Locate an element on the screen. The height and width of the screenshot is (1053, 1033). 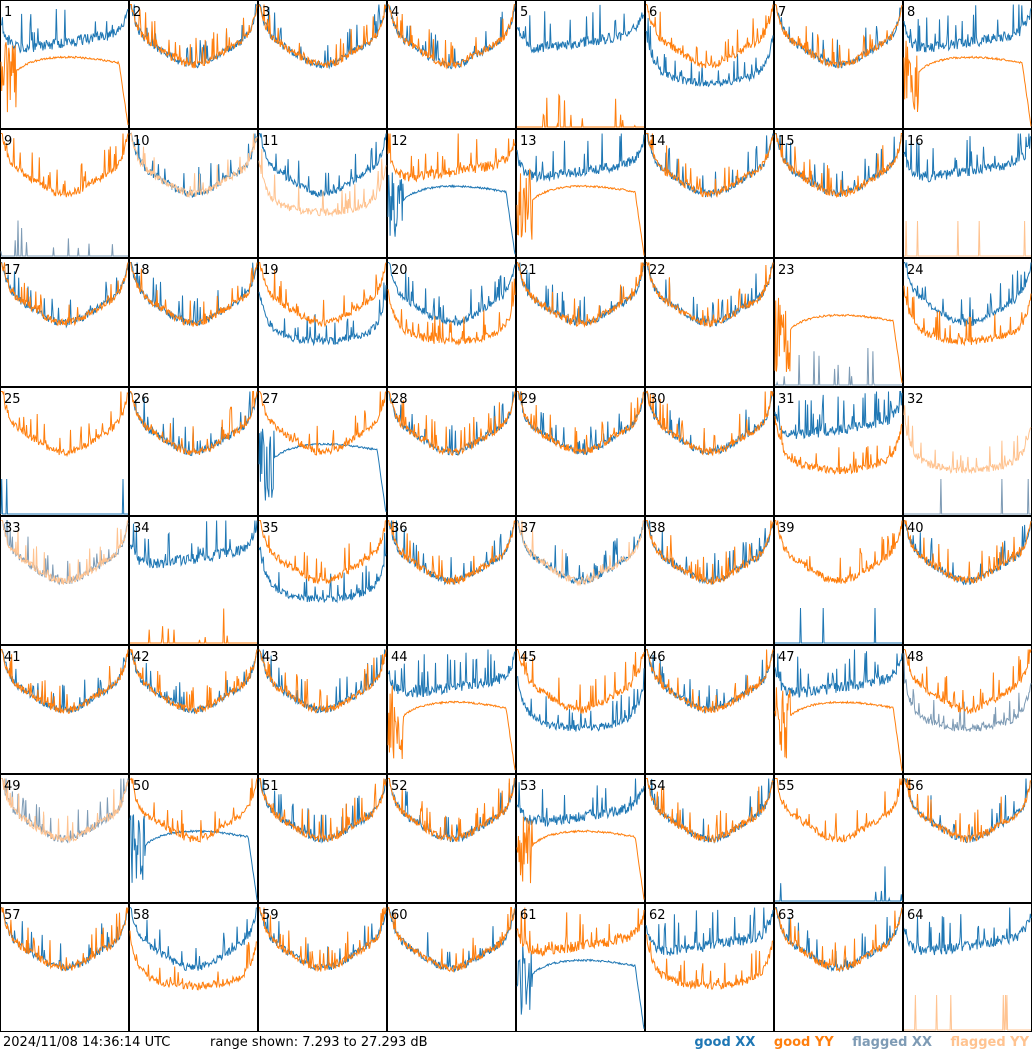
panel-1: 1 is located at coordinates (64, 64).